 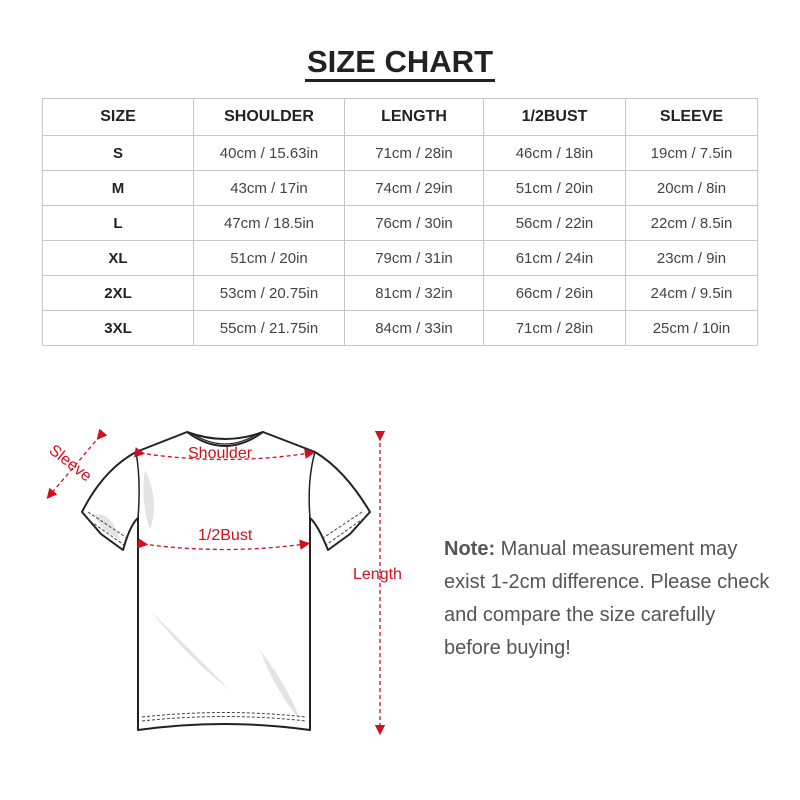 What do you see at coordinates (691, 223) in the screenshot?
I see `measurement-cell: 22cm / 8.5in` at bounding box center [691, 223].